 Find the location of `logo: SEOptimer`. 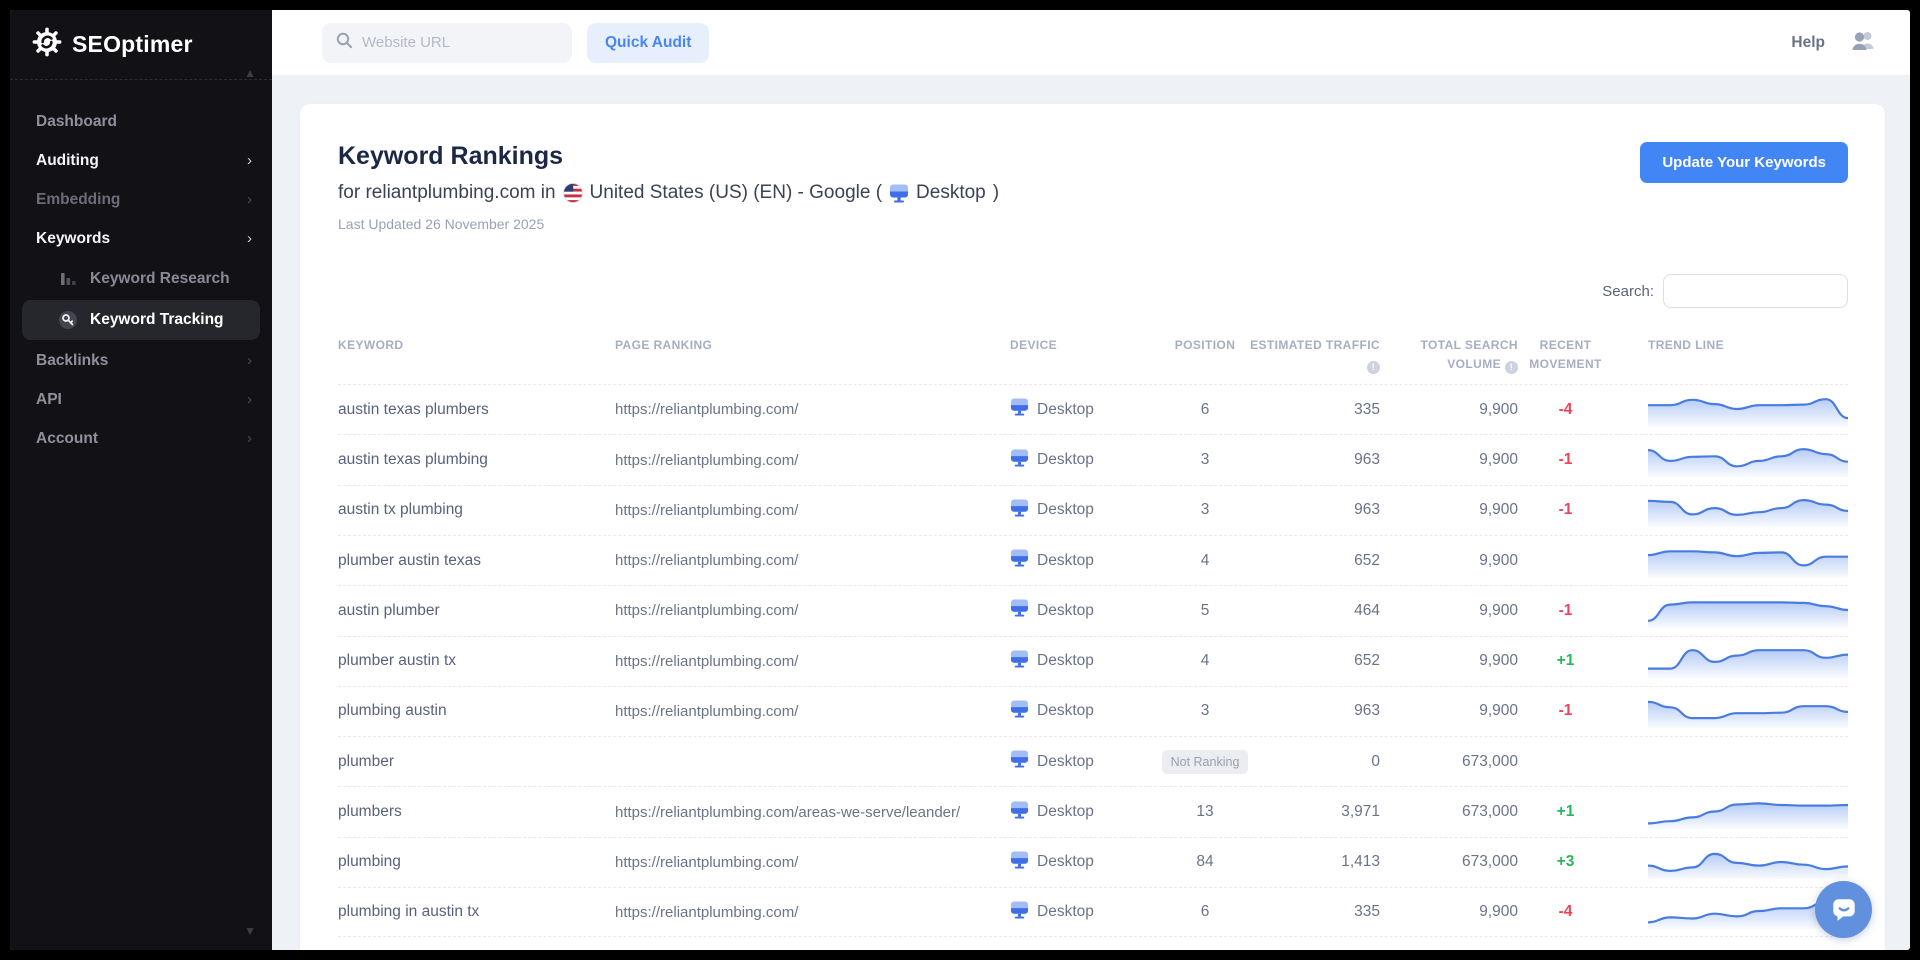

logo: SEOptimer is located at coordinates (141, 45).